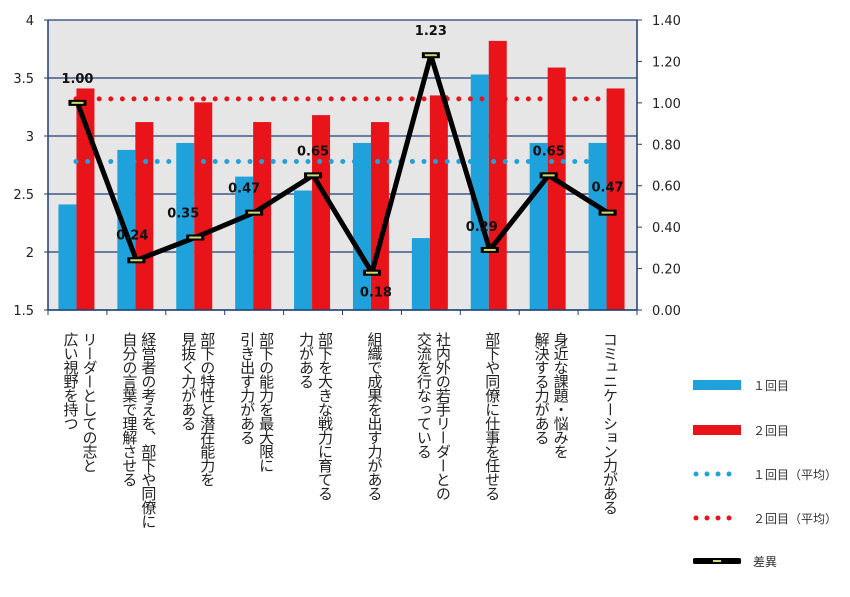 This screenshot has height=597, width=850. I want to click on y-left-tick-label: 4, so click(30, 21).